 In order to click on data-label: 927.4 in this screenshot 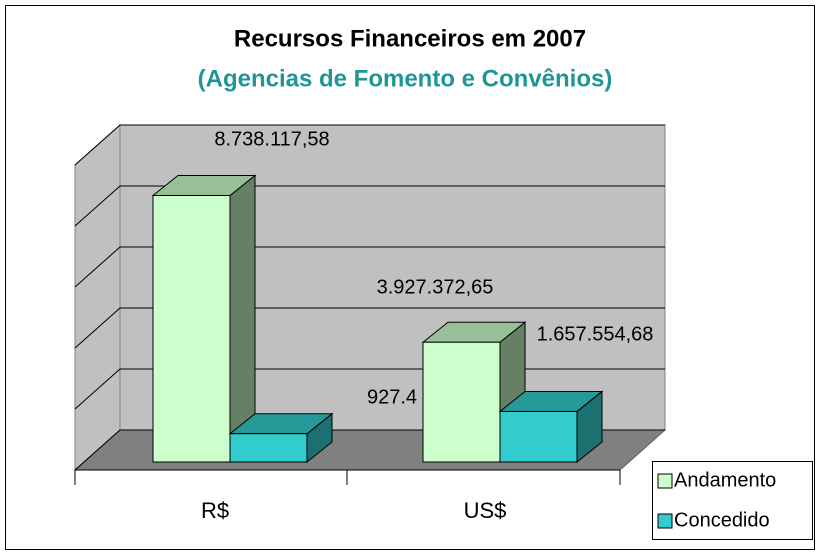, I will do `click(392, 397)`.